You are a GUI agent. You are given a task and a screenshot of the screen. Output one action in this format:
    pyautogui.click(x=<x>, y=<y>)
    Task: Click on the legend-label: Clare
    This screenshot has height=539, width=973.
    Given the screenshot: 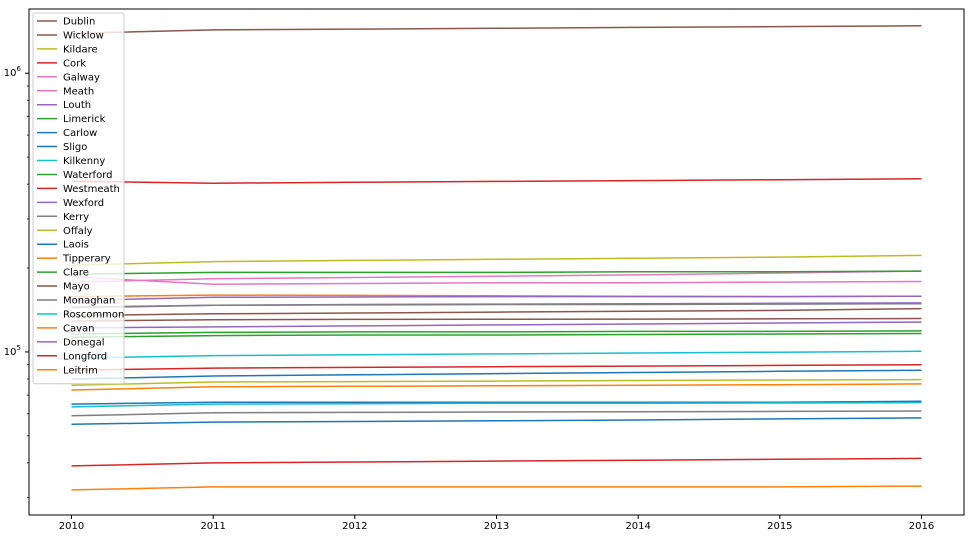 What is the action you would take?
    pyautogui.click(x=76, y=273)
    